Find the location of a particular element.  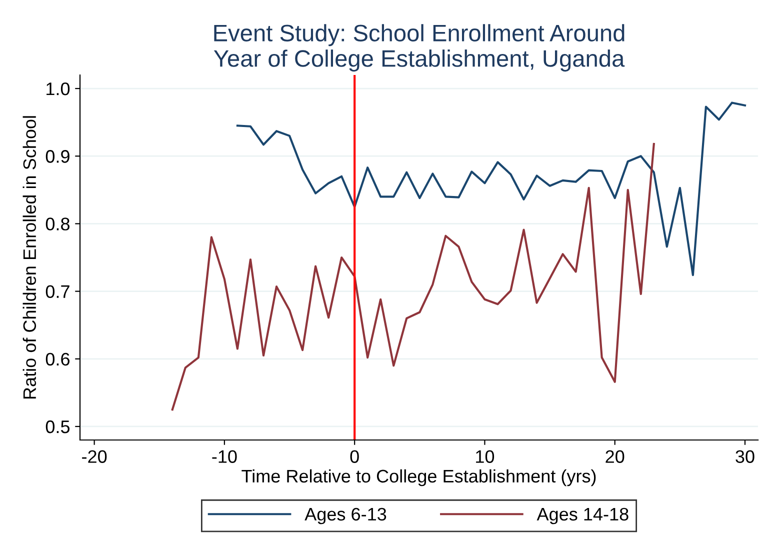

x-tick-label: 20 is located at coordinates (615, 456).